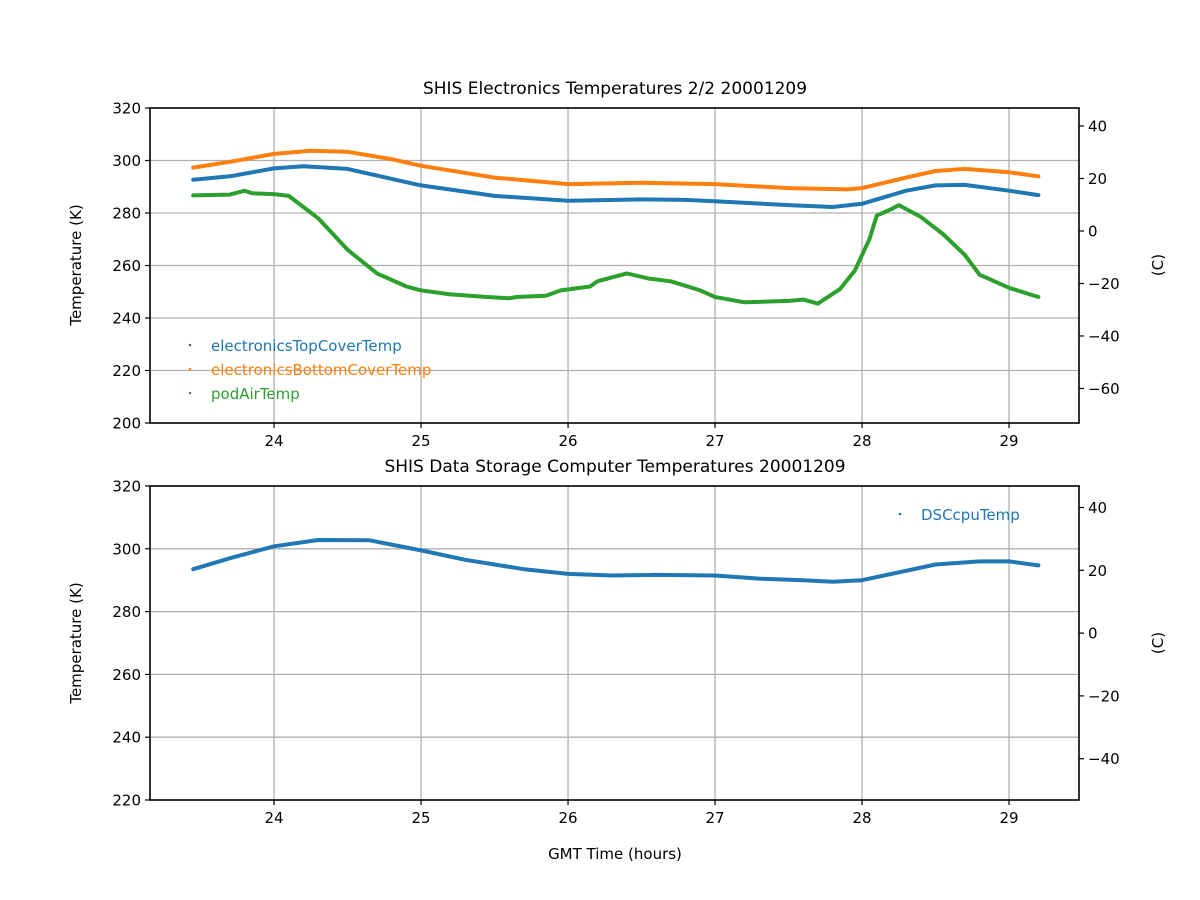 This screenshot has height=900, width=1200. What do you see at coordinates (421, 441) in the screenshot?
I see `x-tick-label: 25` at bounding box center [421, 441].